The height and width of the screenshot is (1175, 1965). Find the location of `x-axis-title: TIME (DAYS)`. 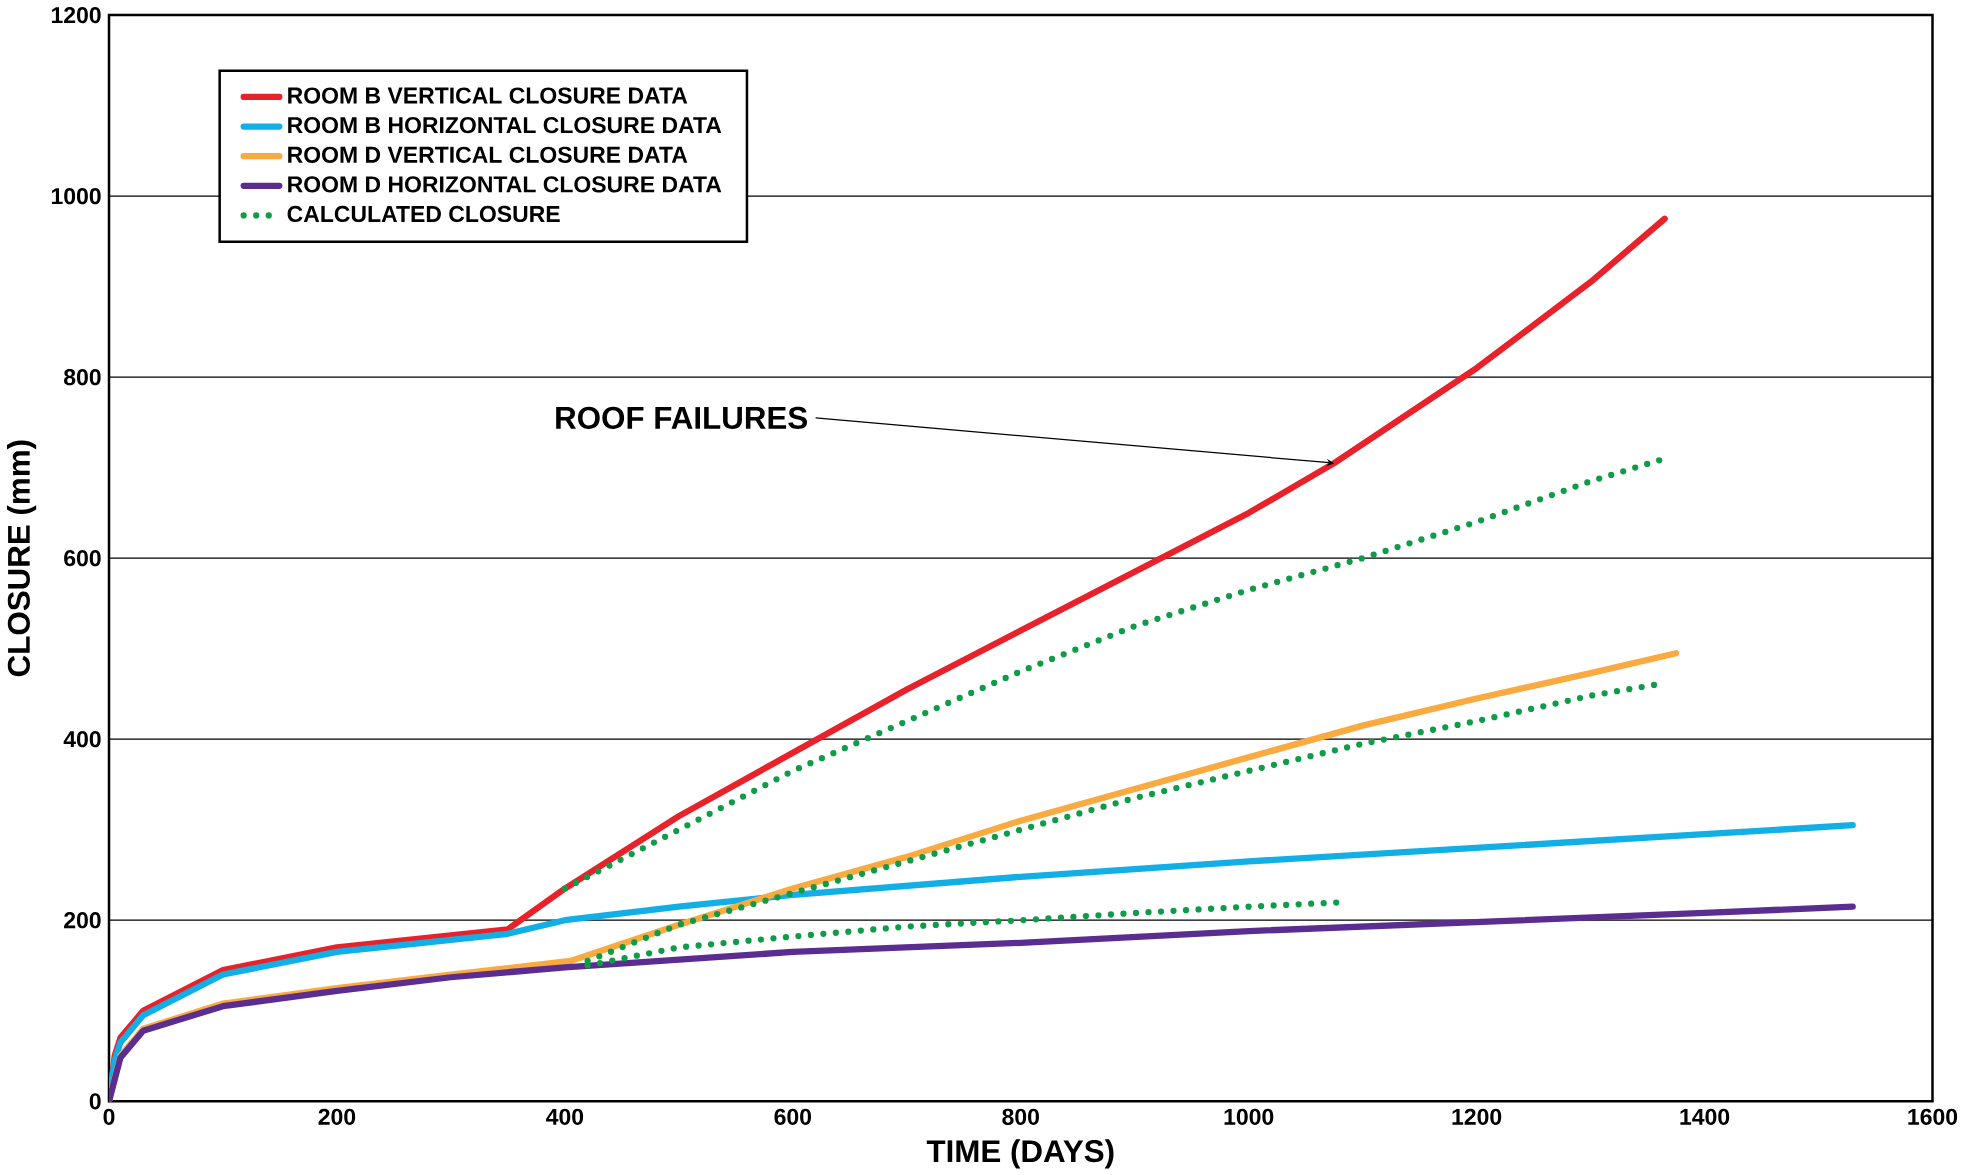

x-axis-title: TIME (DAYS) is located at coordinates (1020, 1154).